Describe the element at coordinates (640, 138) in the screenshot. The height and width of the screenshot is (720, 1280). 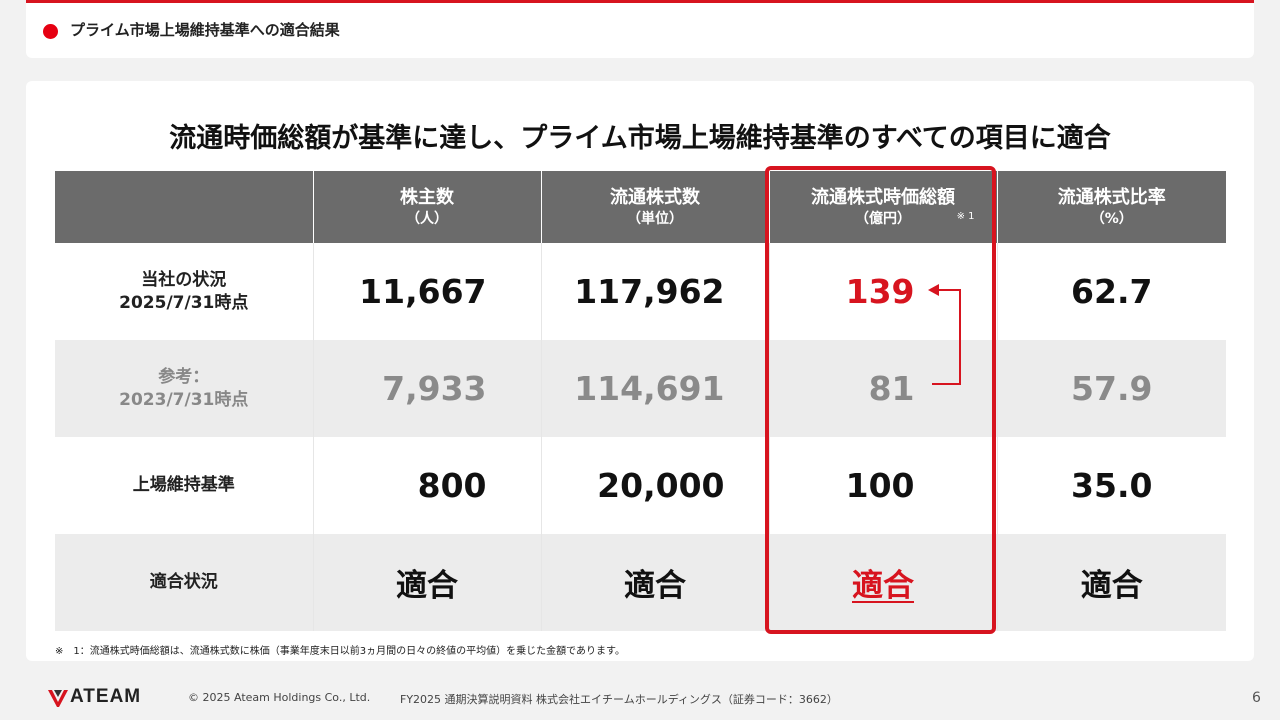
I see `headline: 流通時価総額が基準に達し、プライム市場上場維持基準のすべての項目に適合` at that location.